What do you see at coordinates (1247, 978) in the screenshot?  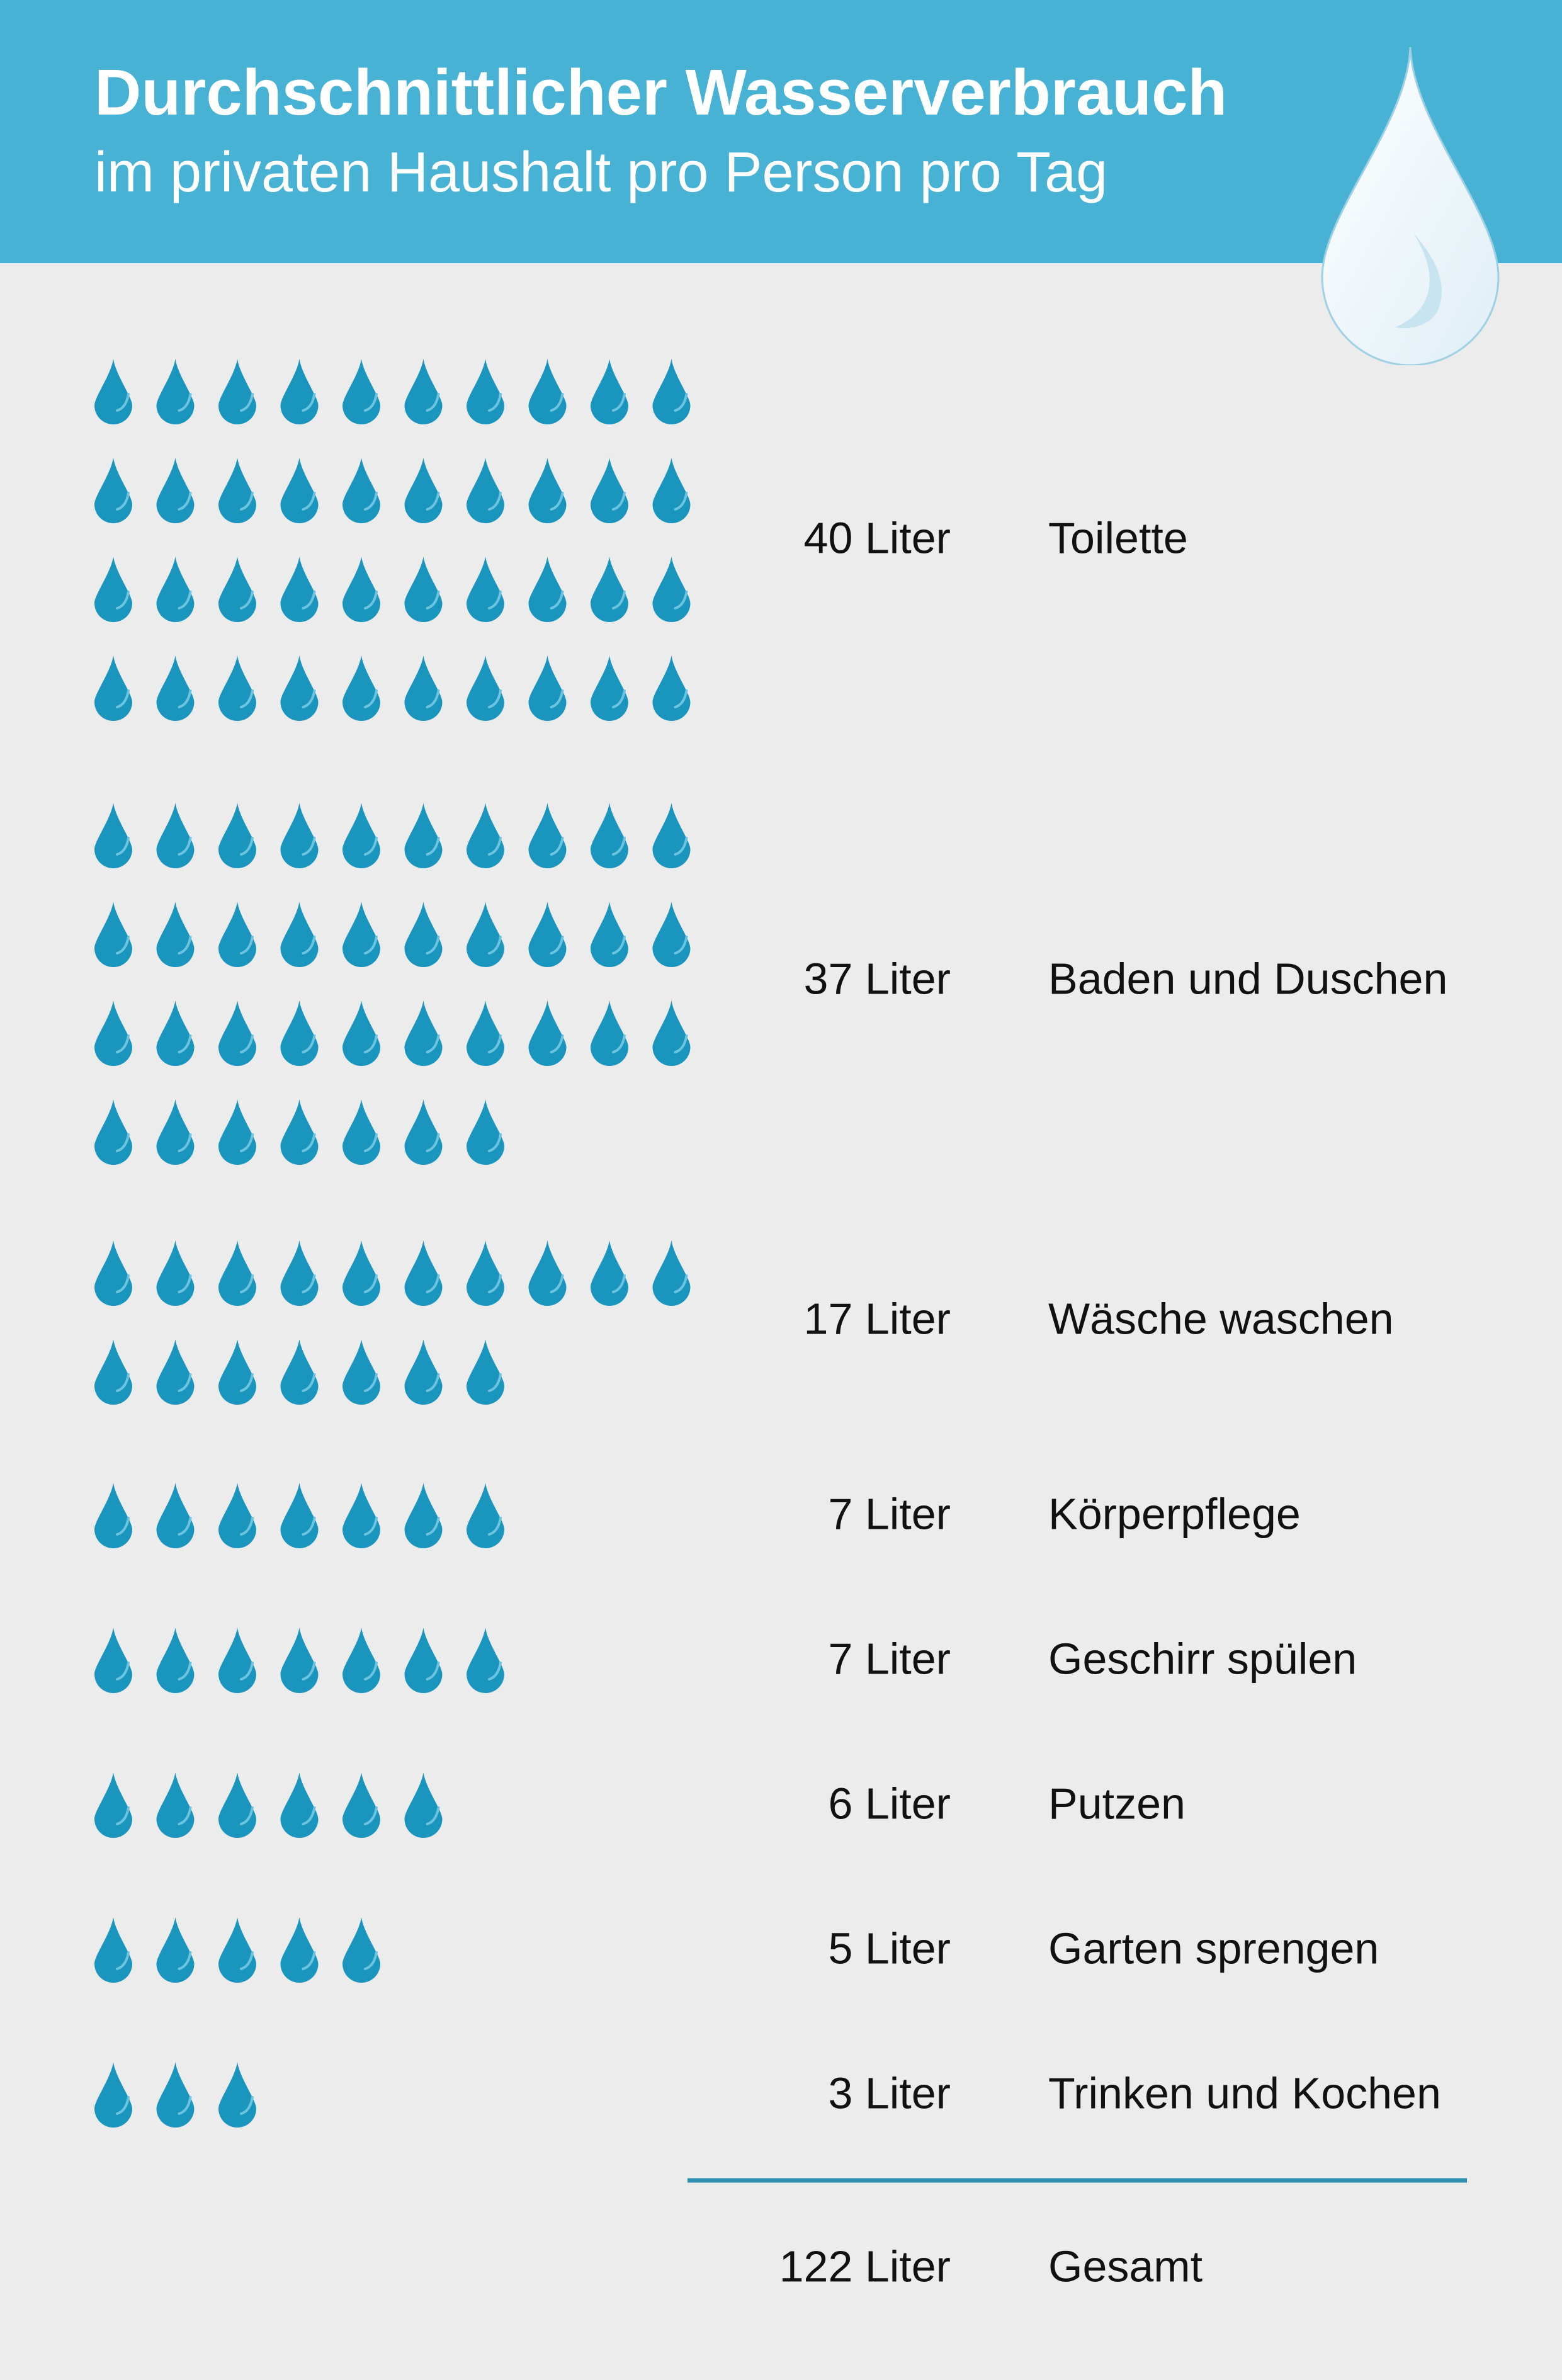 I see `category-label: Baden und Duschen` at bounding box center [1247, 978].